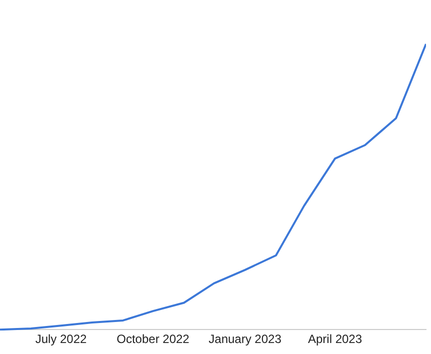  I want to click on x-tick-label: October 2022, so click(153, 339).